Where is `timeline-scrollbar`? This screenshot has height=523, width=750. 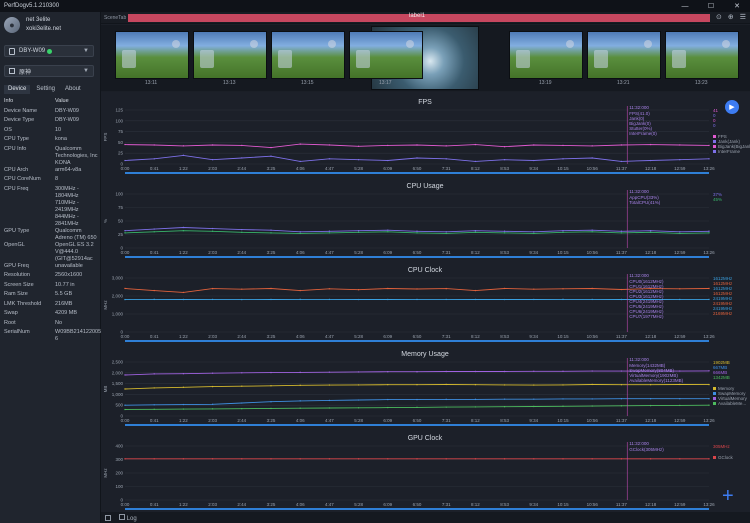
timeline-scrollbar is located at coordinates (417, 173).